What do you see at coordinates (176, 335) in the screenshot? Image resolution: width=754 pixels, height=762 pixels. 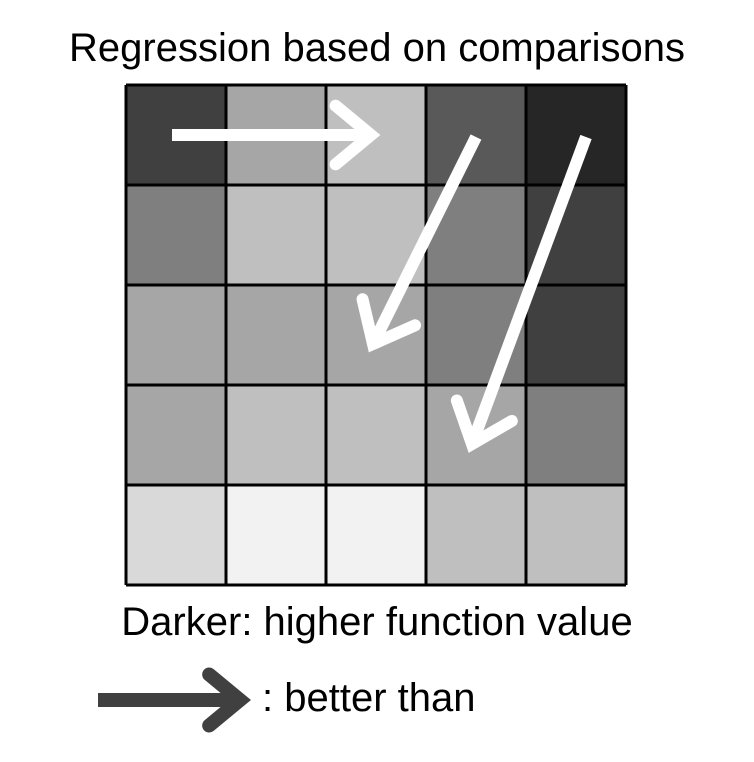 I see `grid-cell-r3-c1` at bounding box center [176, 335].